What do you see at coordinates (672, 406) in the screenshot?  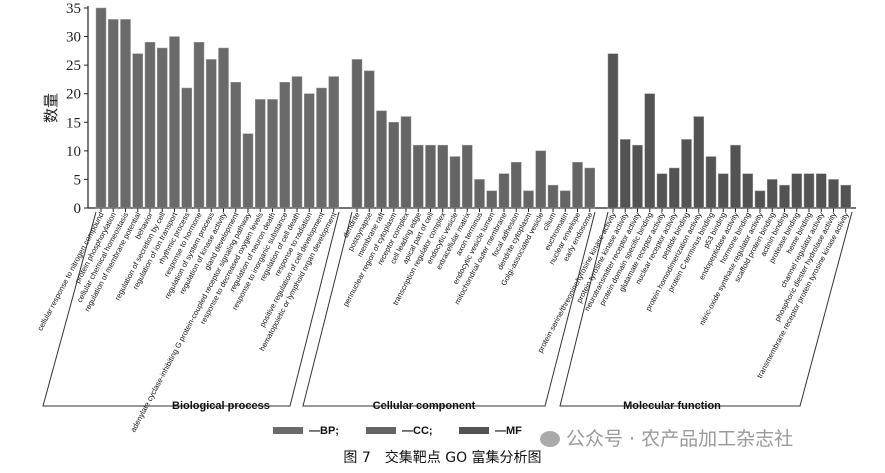 I see `group-label-mf: Molecular function` at bounding box center [672, 406].